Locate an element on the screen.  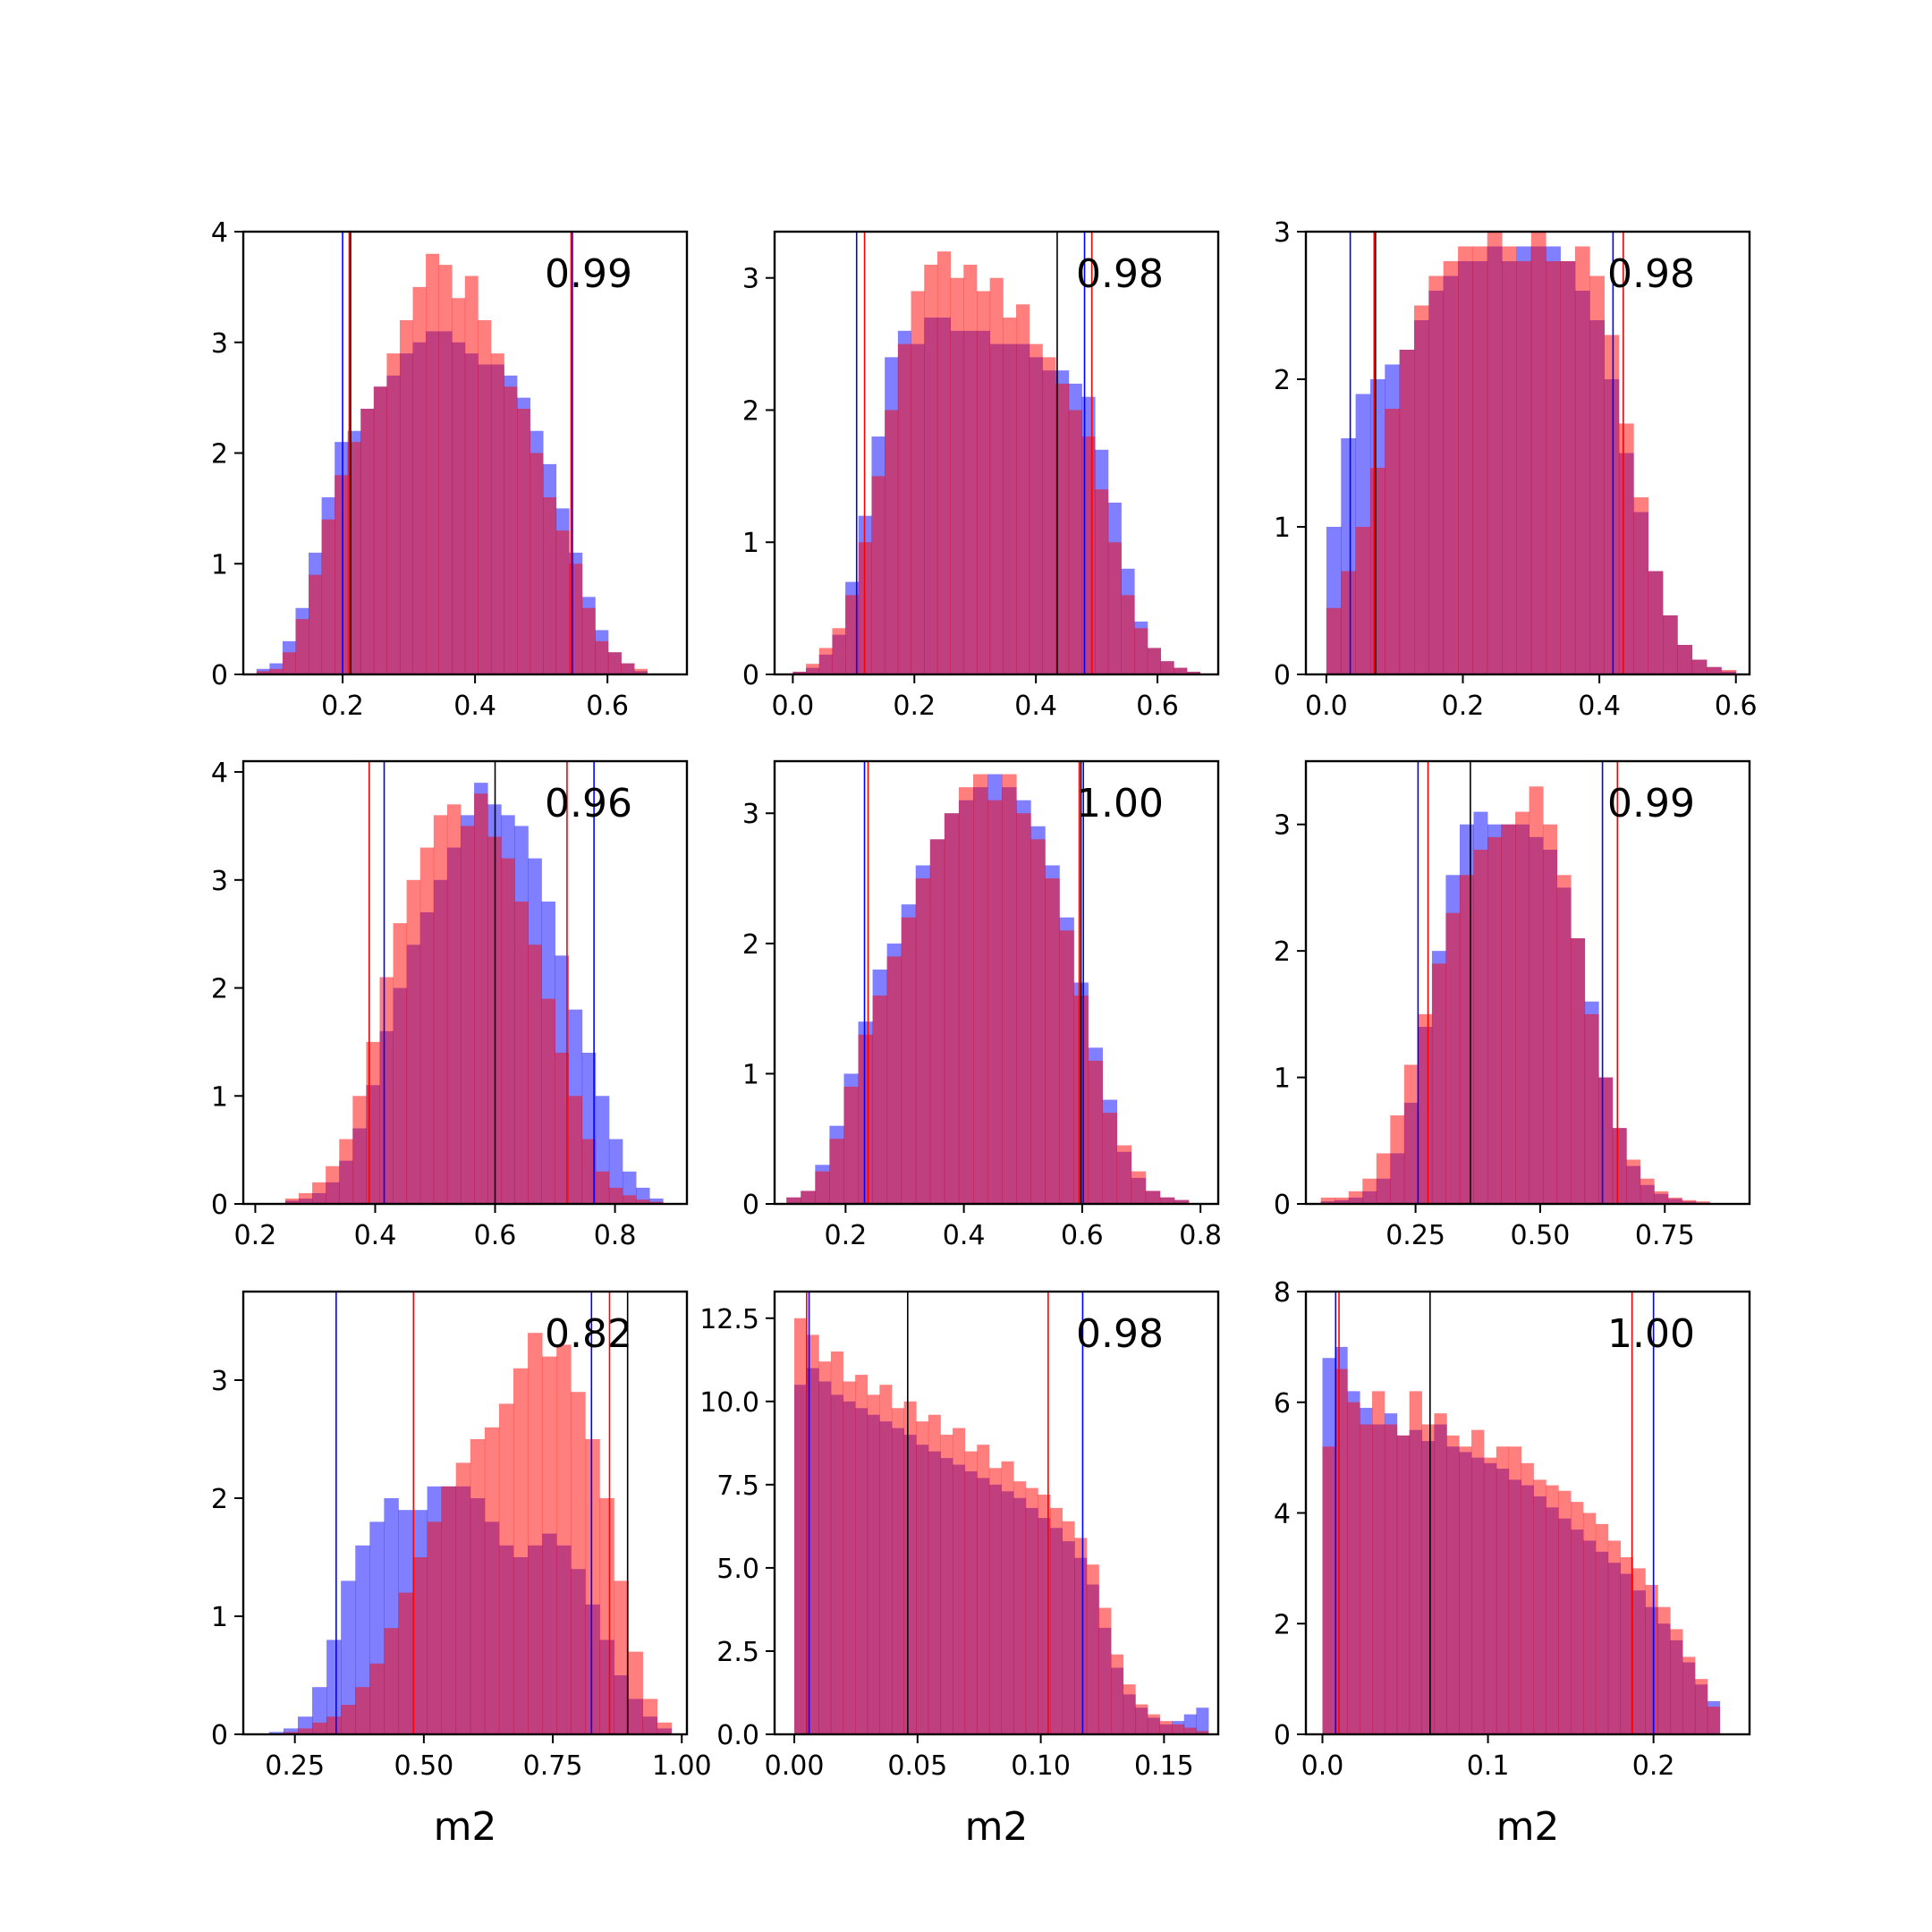
subplot-6: 0.25 0.50 0.75 0 1 2 3 0.99 is located at coordinates (1512, 1005).